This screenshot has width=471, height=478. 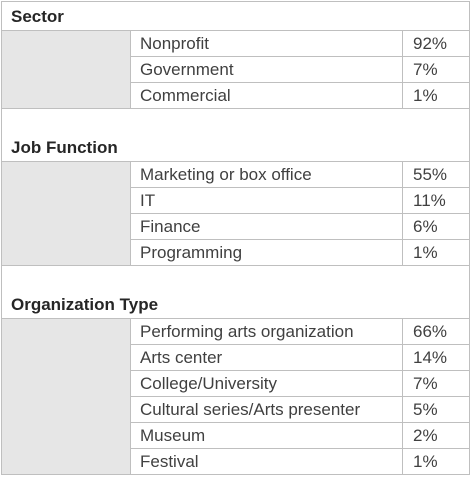 I want to click on row-value: 92%, so click(x=436, y=44).